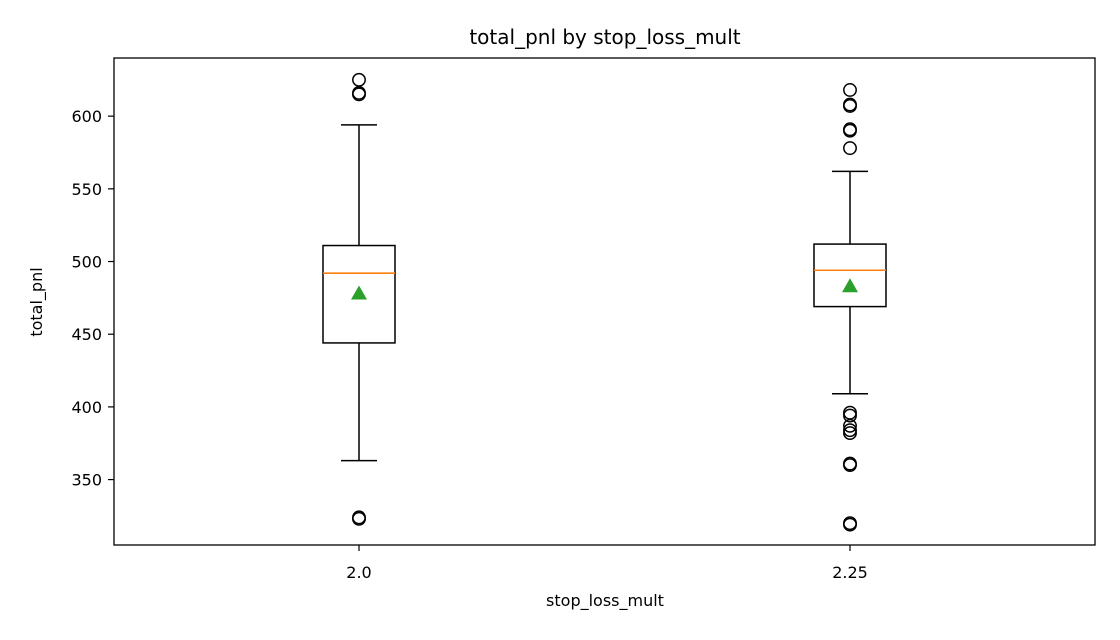 This screenshot has width=1120, height=640. Describe the element at coordinates (358, 572) in the screenshot. I see `x-tick-label: 2.0` at that location.